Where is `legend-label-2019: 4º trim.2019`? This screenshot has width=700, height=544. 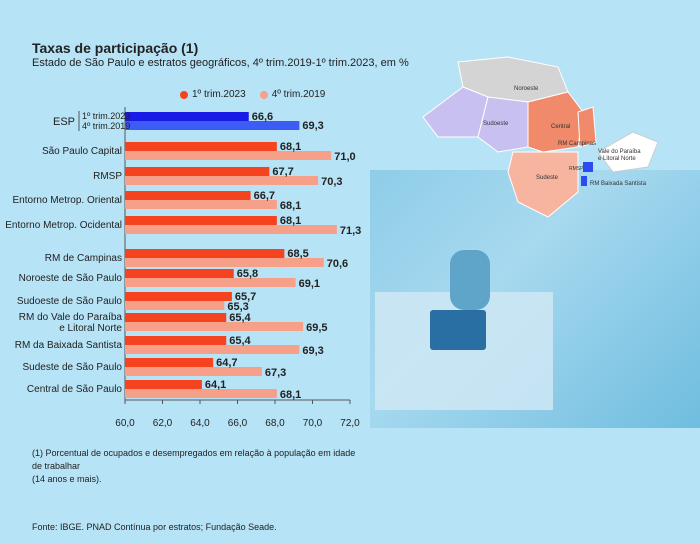
legend-label-2019: 4º trim.2019 is located at coordinates (298, 94).